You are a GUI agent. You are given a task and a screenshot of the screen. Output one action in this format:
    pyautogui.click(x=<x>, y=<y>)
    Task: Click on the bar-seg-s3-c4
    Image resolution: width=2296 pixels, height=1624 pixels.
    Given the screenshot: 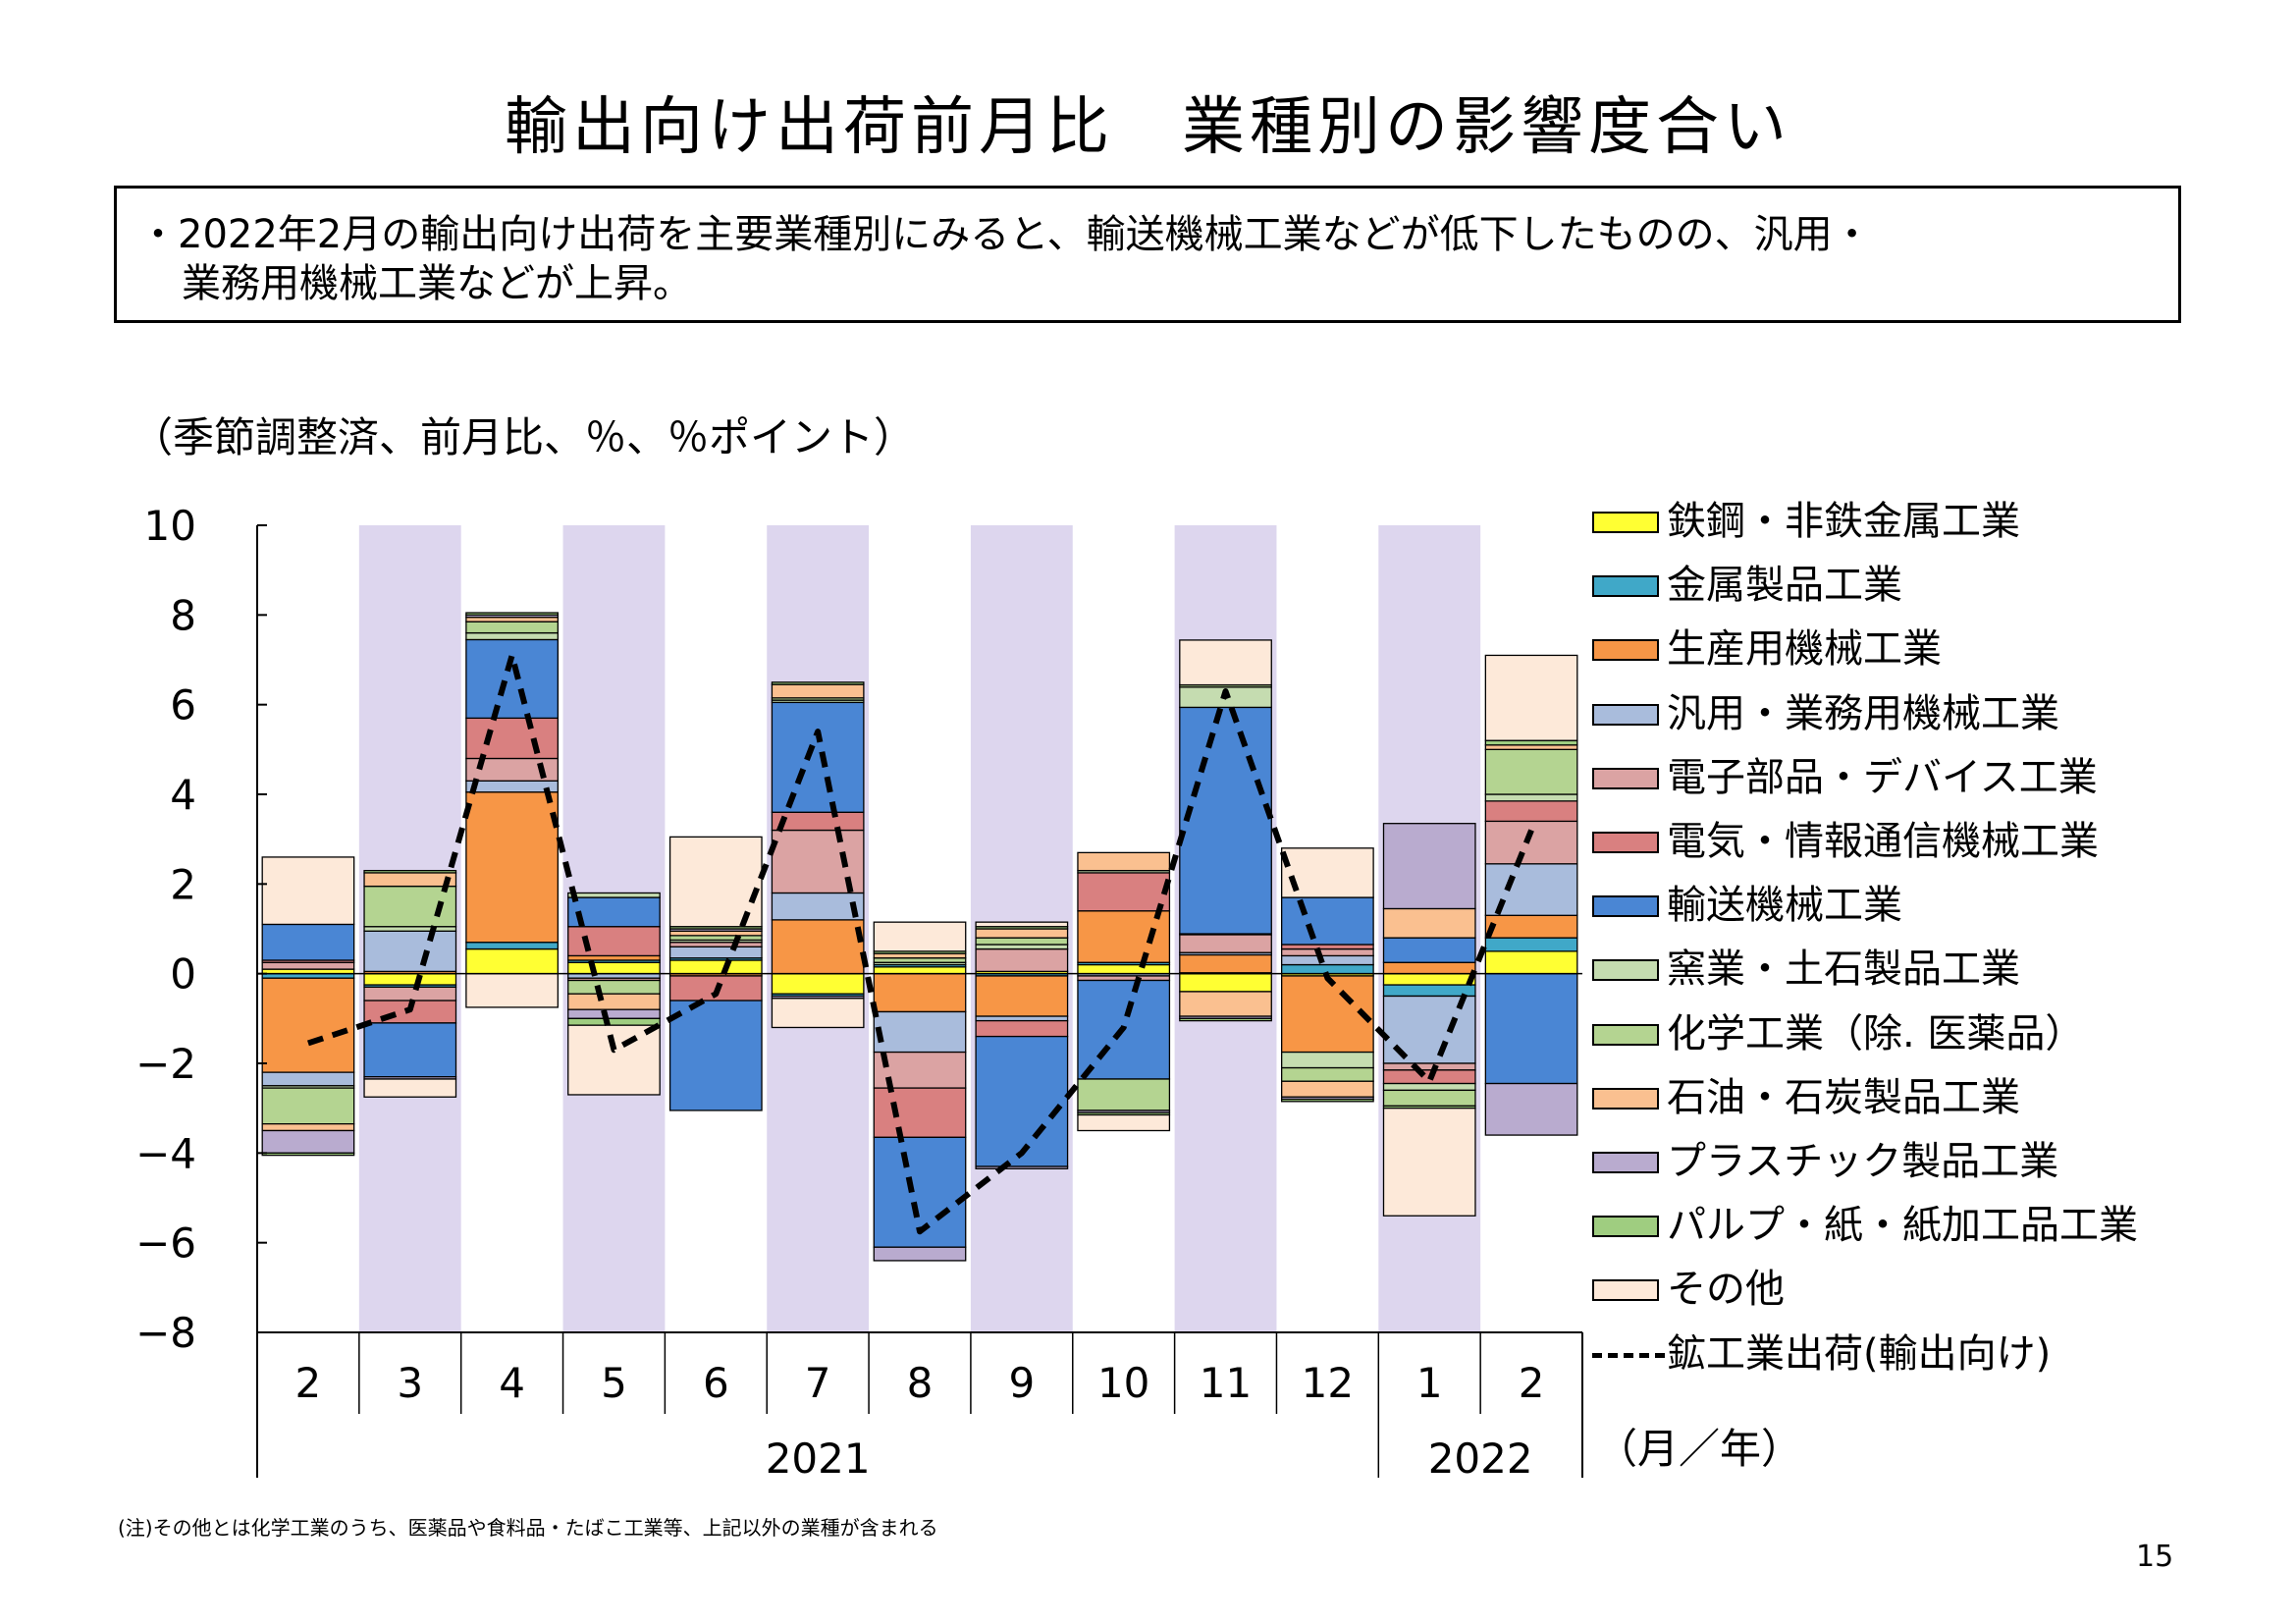 What is the action you would take?
    pyautogui.click(x=716, y=952)
    